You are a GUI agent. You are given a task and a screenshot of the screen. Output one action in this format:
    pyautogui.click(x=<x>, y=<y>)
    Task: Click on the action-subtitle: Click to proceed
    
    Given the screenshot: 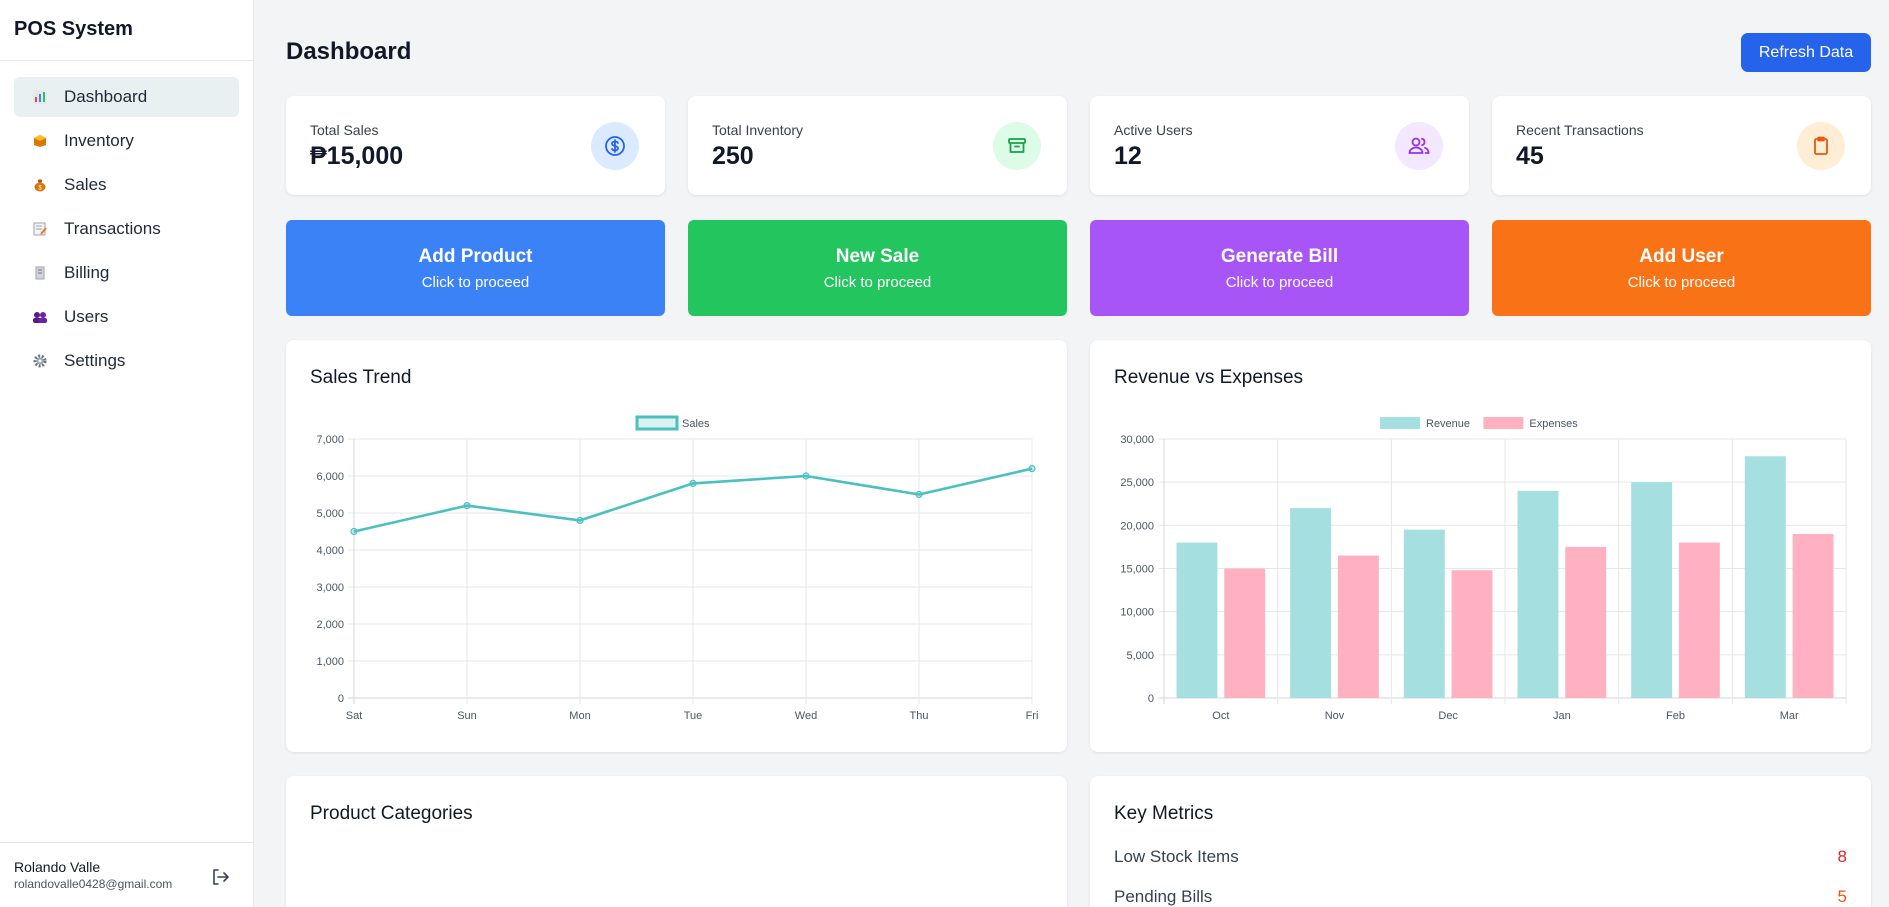 What is the action you would take?
    pyautogui.click(x=877, y=282)
    